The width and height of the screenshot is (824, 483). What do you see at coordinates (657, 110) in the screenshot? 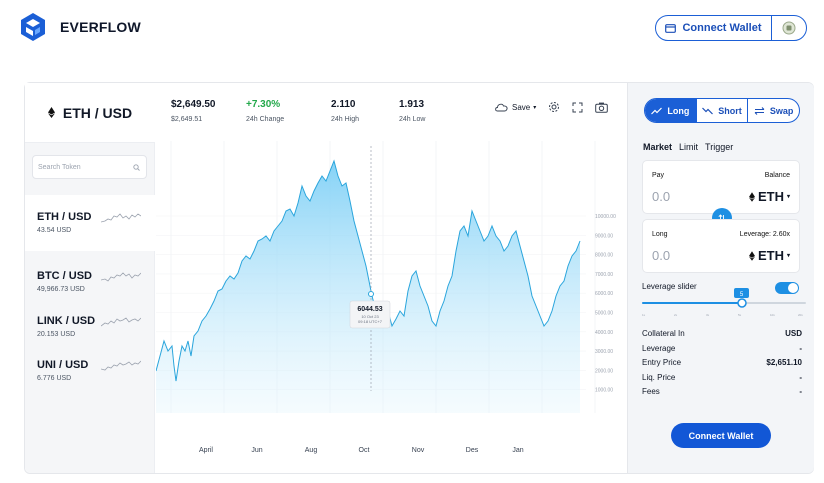
I see `trend-up-icon` at bounding box center [657, 110].